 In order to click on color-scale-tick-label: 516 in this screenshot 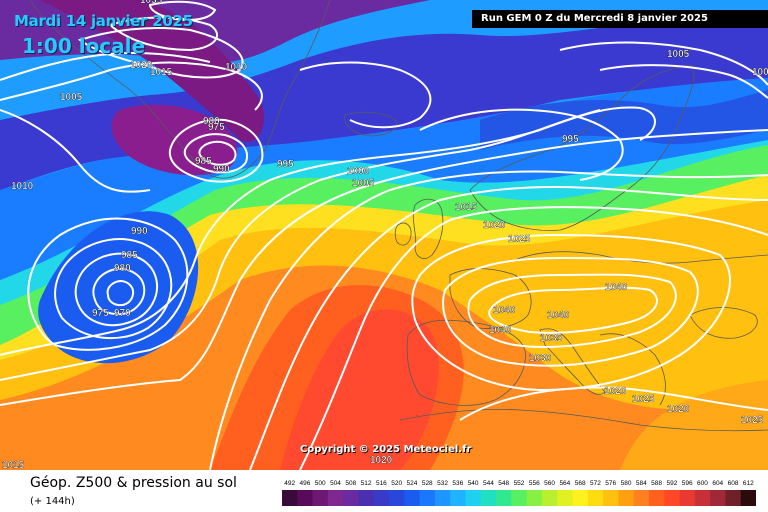, I will do `click(381, 483)`.